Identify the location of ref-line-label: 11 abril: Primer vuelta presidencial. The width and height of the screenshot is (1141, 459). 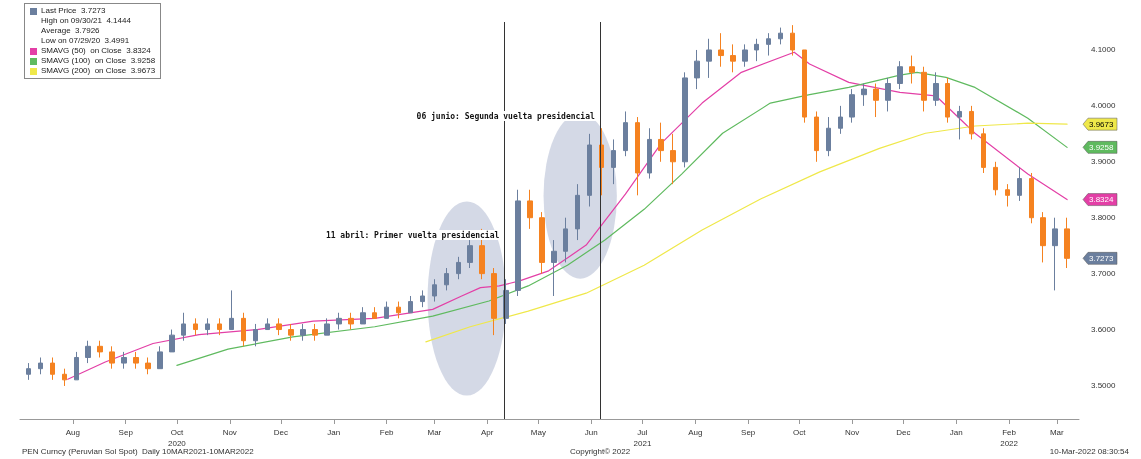
(412, 234).